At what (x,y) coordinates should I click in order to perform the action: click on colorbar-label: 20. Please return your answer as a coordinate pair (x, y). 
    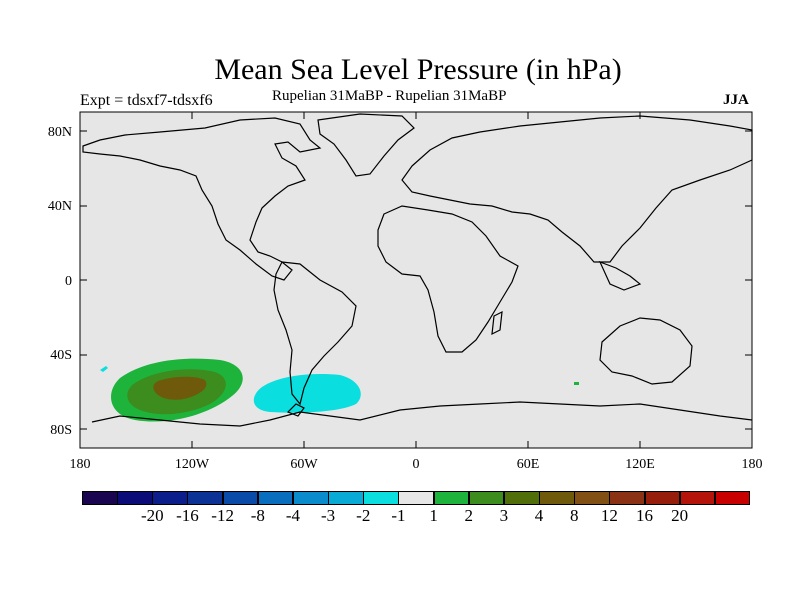
    Looking at the image, I should click on (680, 515).